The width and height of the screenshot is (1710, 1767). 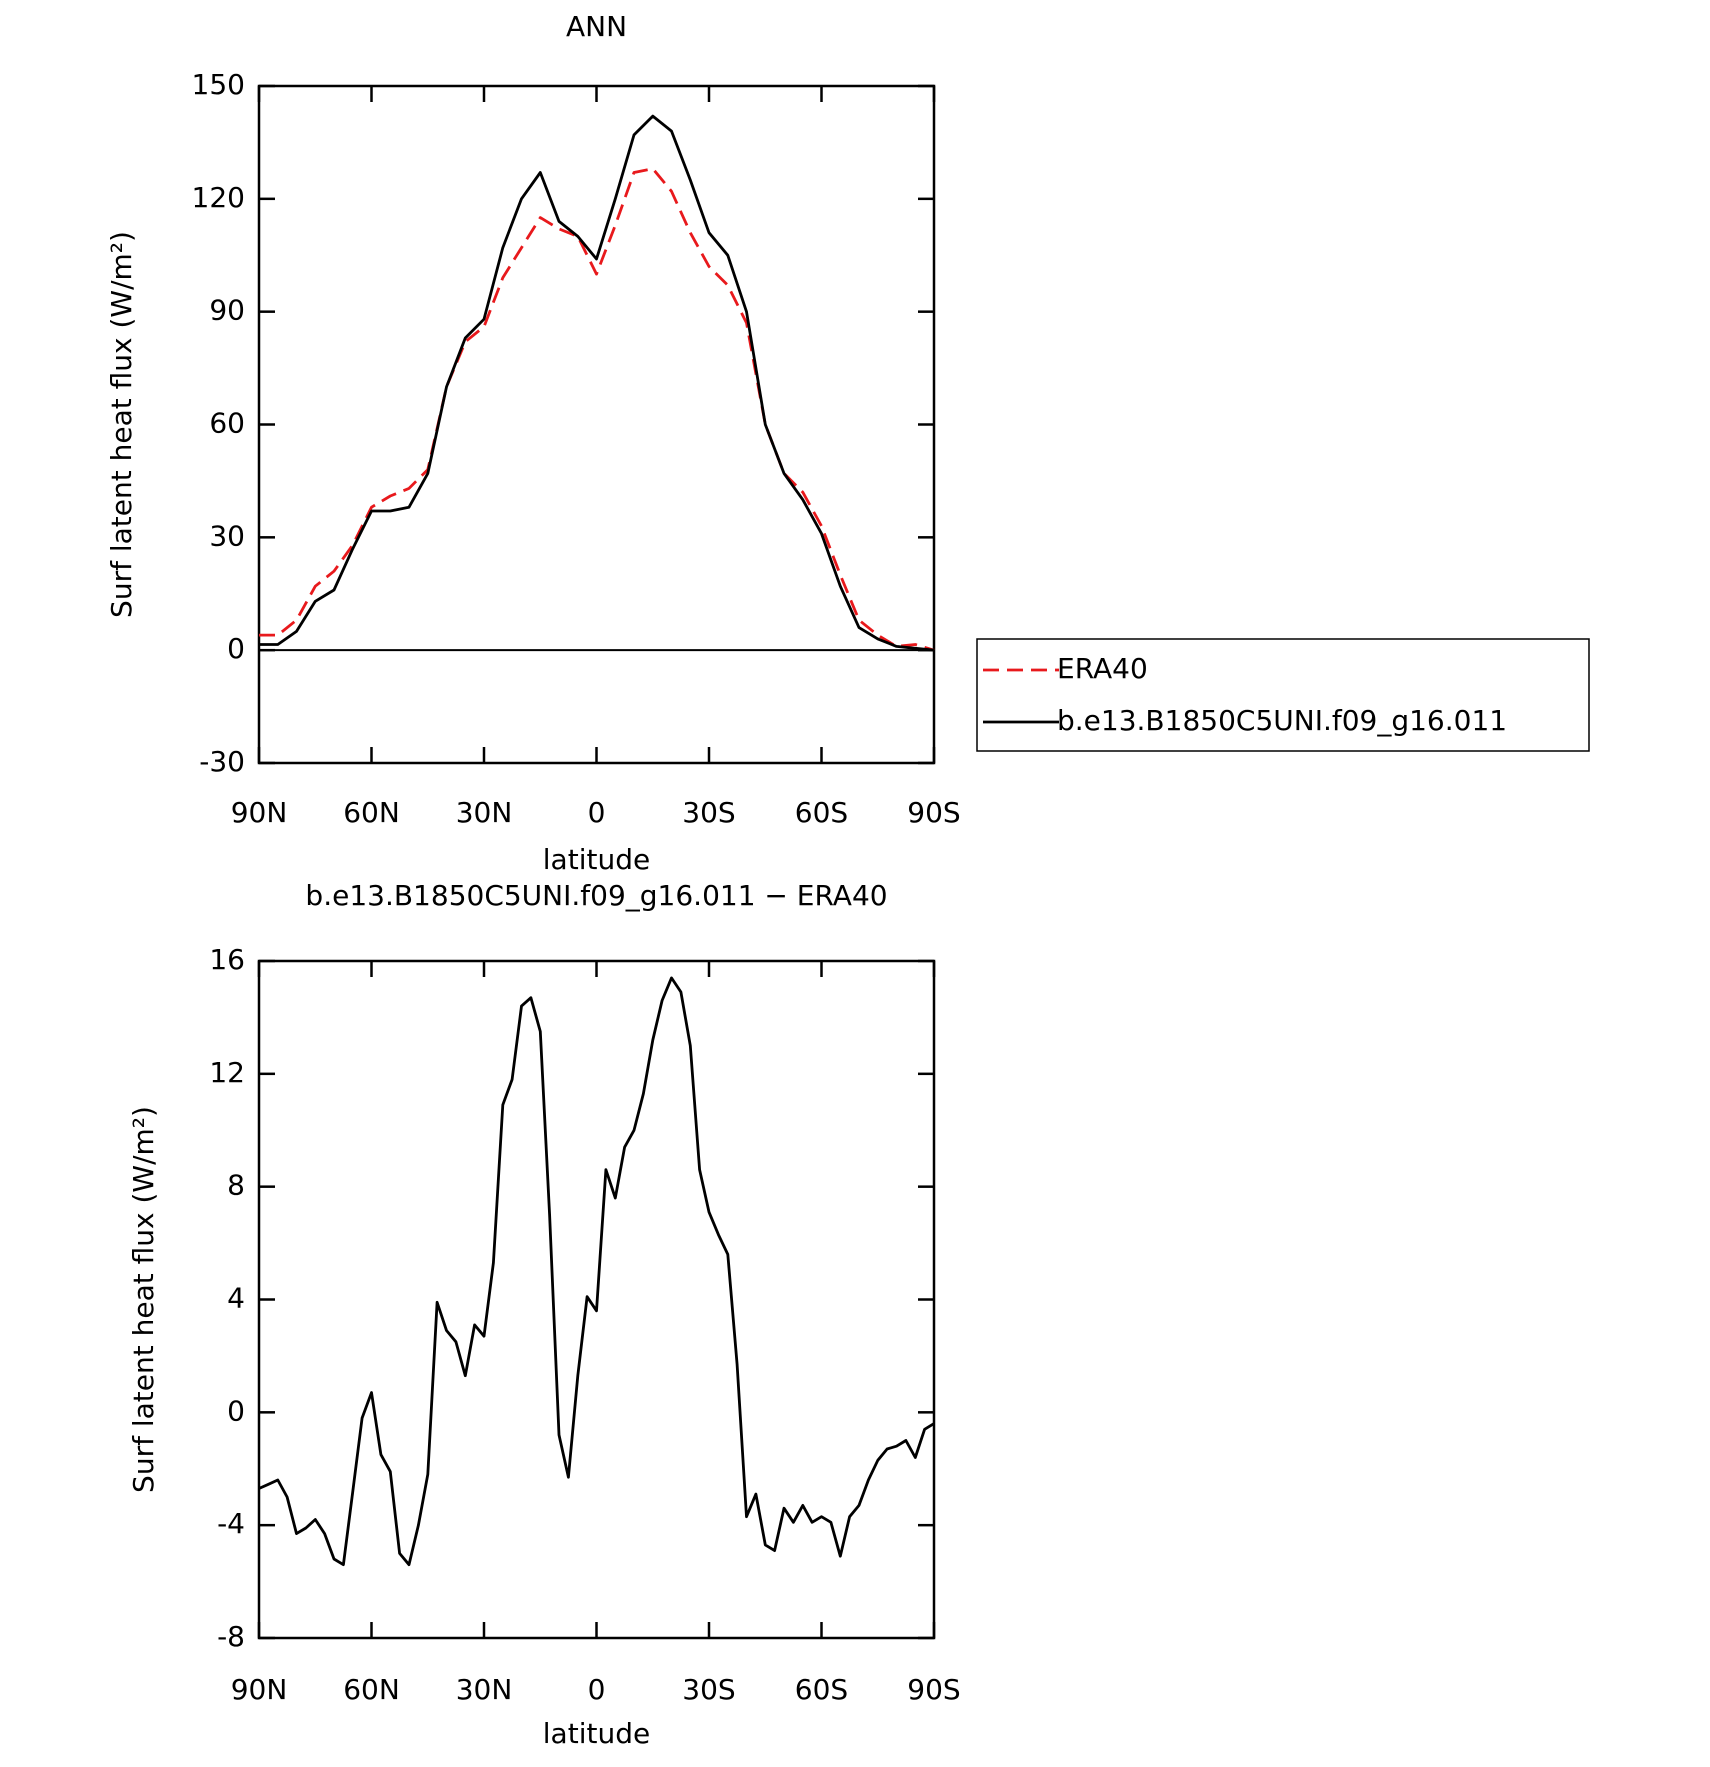 What do you see at coordinates (227, 310) in the screenshot?
I see `y-tick-label: 90` at bounding box center [227, 310].